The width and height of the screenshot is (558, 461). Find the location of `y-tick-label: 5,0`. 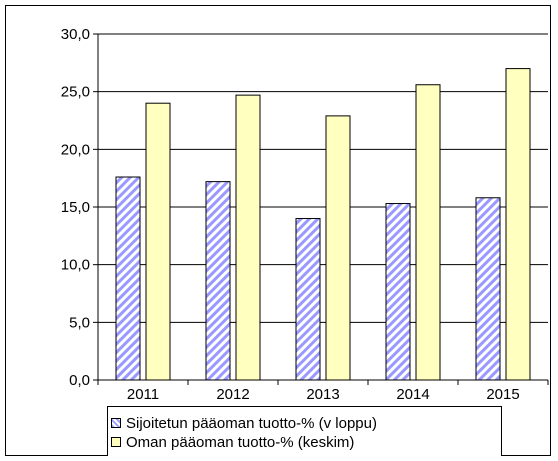

y-tick-label: 5,0 is located at coordinates (79, 322).